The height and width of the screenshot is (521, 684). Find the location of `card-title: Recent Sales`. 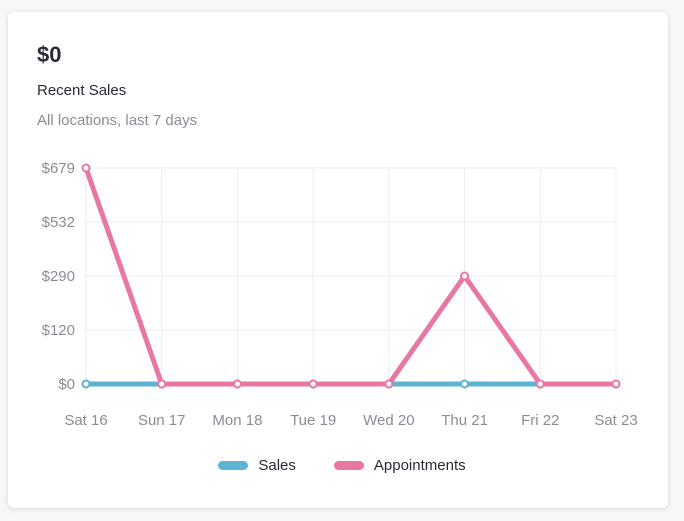

card-title: Recent Sales is located at coordinates (82, 90).